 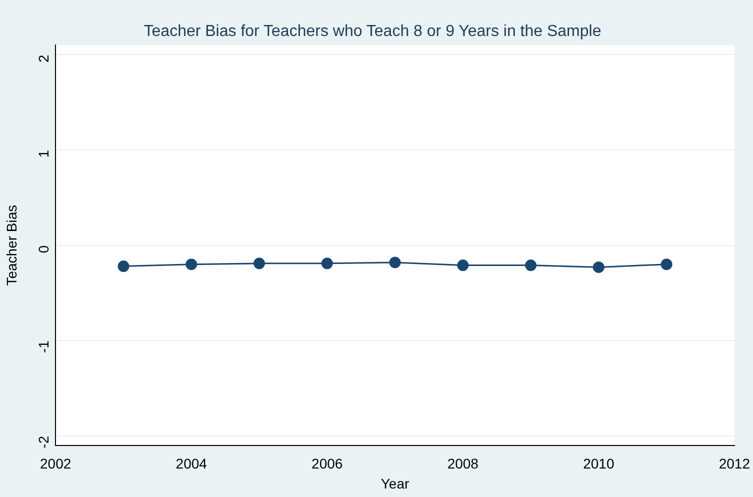 I want to click on chart-title: Teacher Bias for Teachers who Teach 8 or 9 Years in the Sample, so click(x=373, y=31).